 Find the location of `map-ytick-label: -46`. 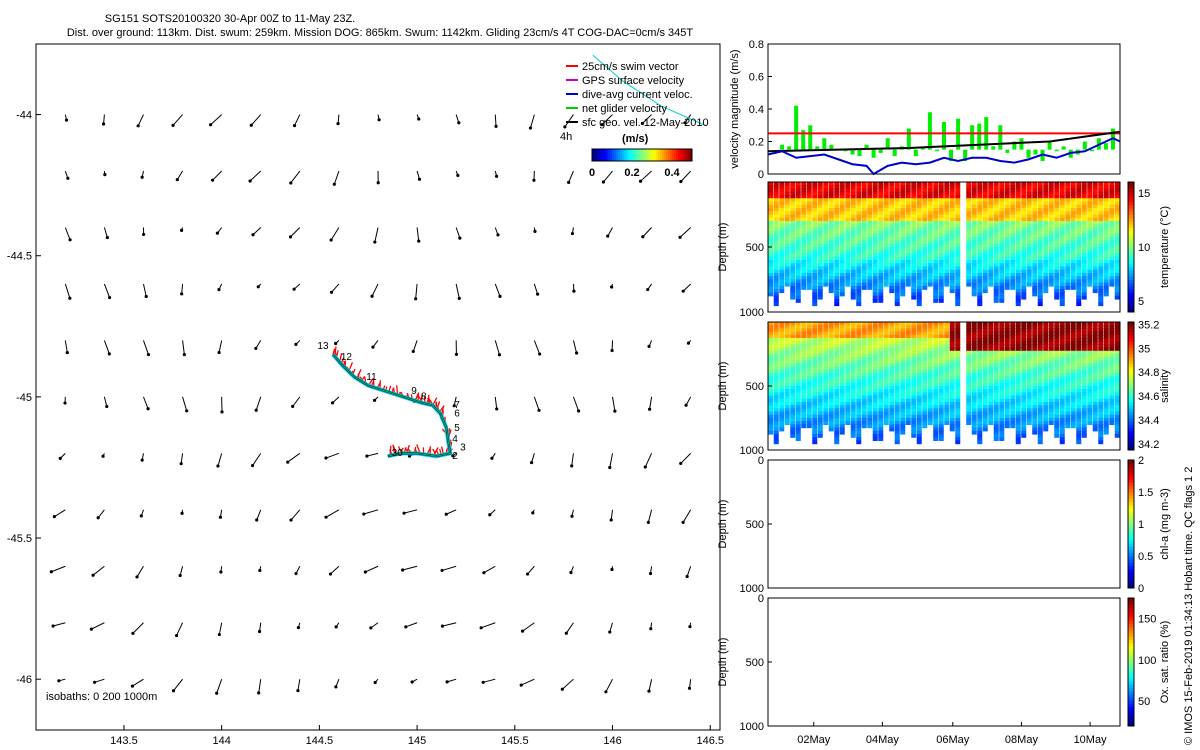

map-ytick-label: -46 is located at coordinates (24, 680).